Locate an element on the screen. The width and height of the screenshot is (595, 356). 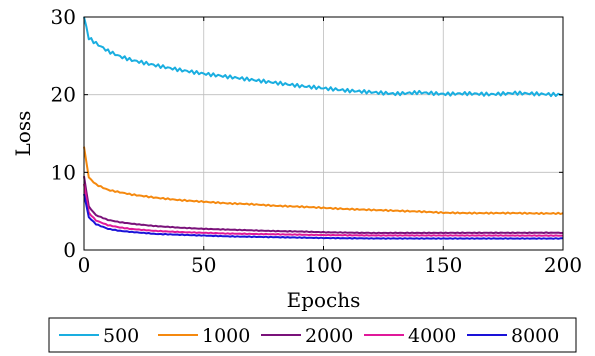
legend-label-8000: 8000 is located at coordinates (535, 336).